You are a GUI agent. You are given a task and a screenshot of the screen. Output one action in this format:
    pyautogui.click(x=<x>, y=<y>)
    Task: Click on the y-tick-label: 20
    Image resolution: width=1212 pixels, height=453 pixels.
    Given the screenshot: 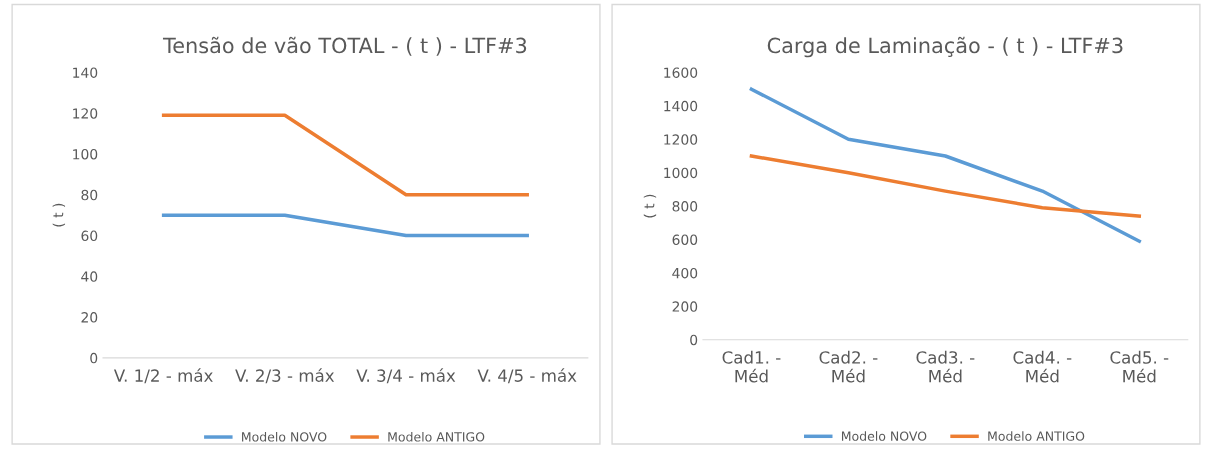 What is the action you would take?
    pyautogui.click(x=89, y=317)
    